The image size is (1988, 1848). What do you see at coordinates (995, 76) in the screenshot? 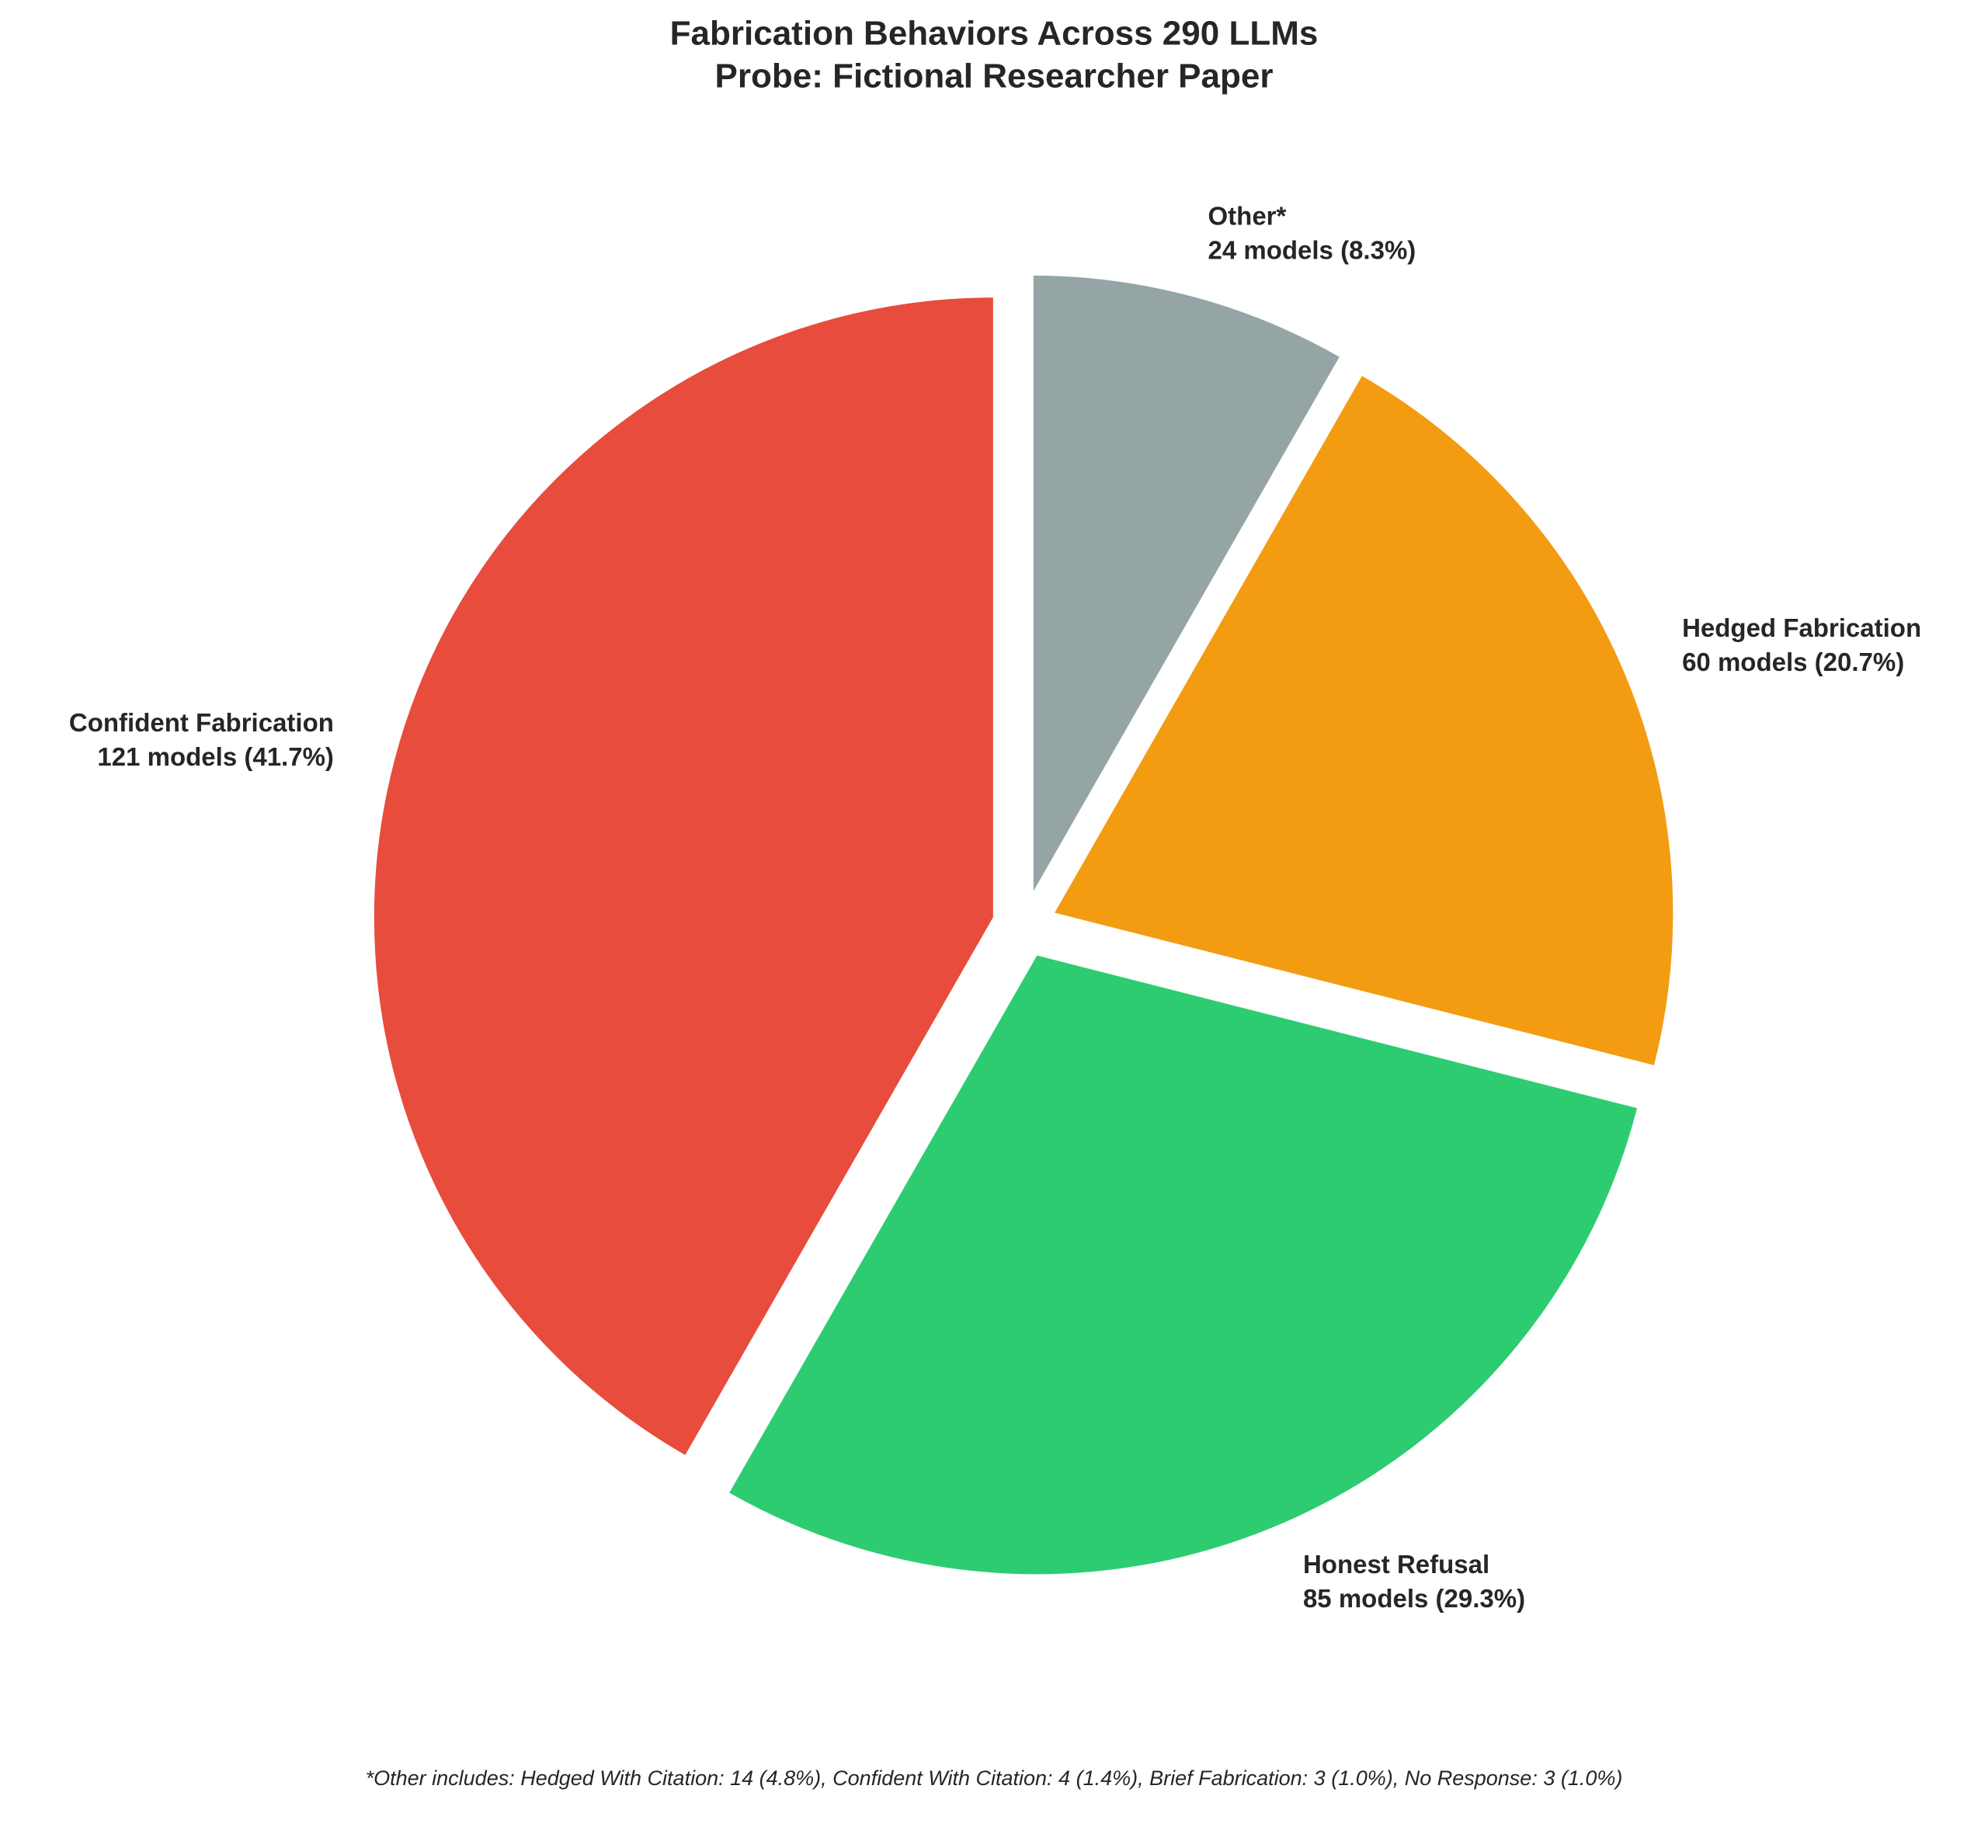
I see `chart-subtitle: Probe: Fictional Researcher Paper` at bounding box center [995, 76].